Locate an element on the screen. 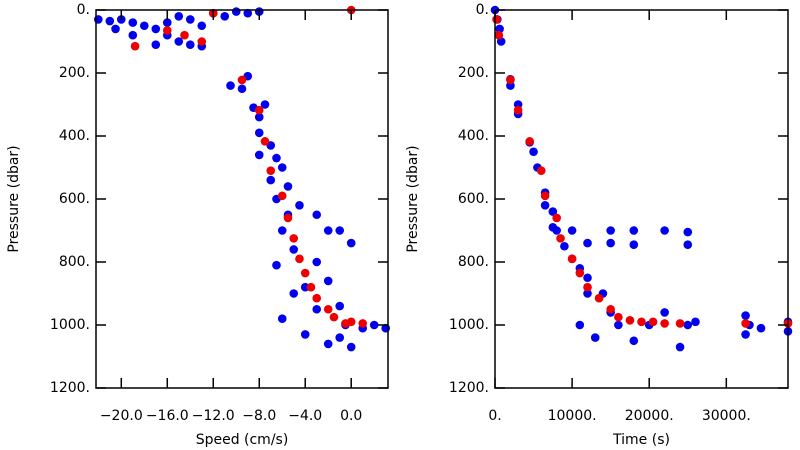 Image resolution: width=800 pixels, height=450 pixels. x-axis-label: Time (s) is located at coordinates (641, 440).